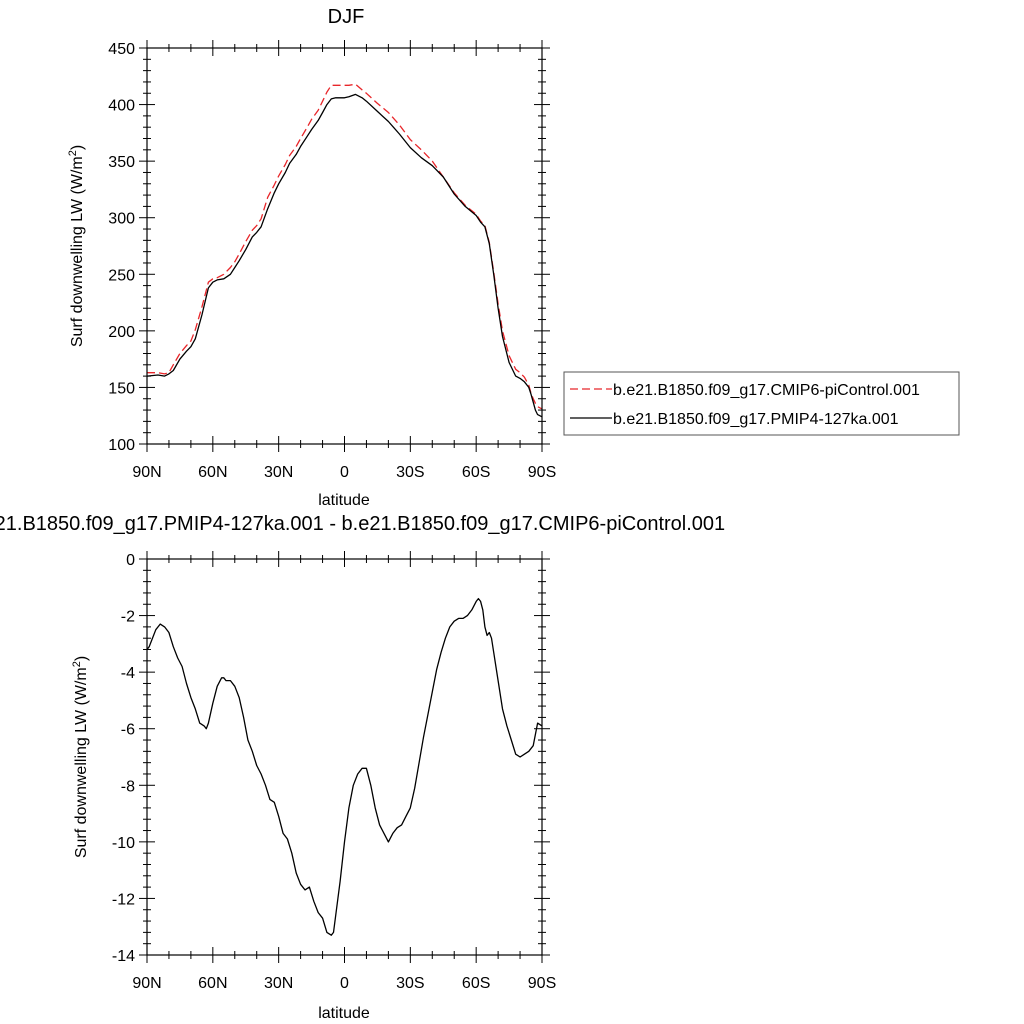 This screenshot has width=1024, height=1024. I want to click on top-series-group, so click(344, 250).